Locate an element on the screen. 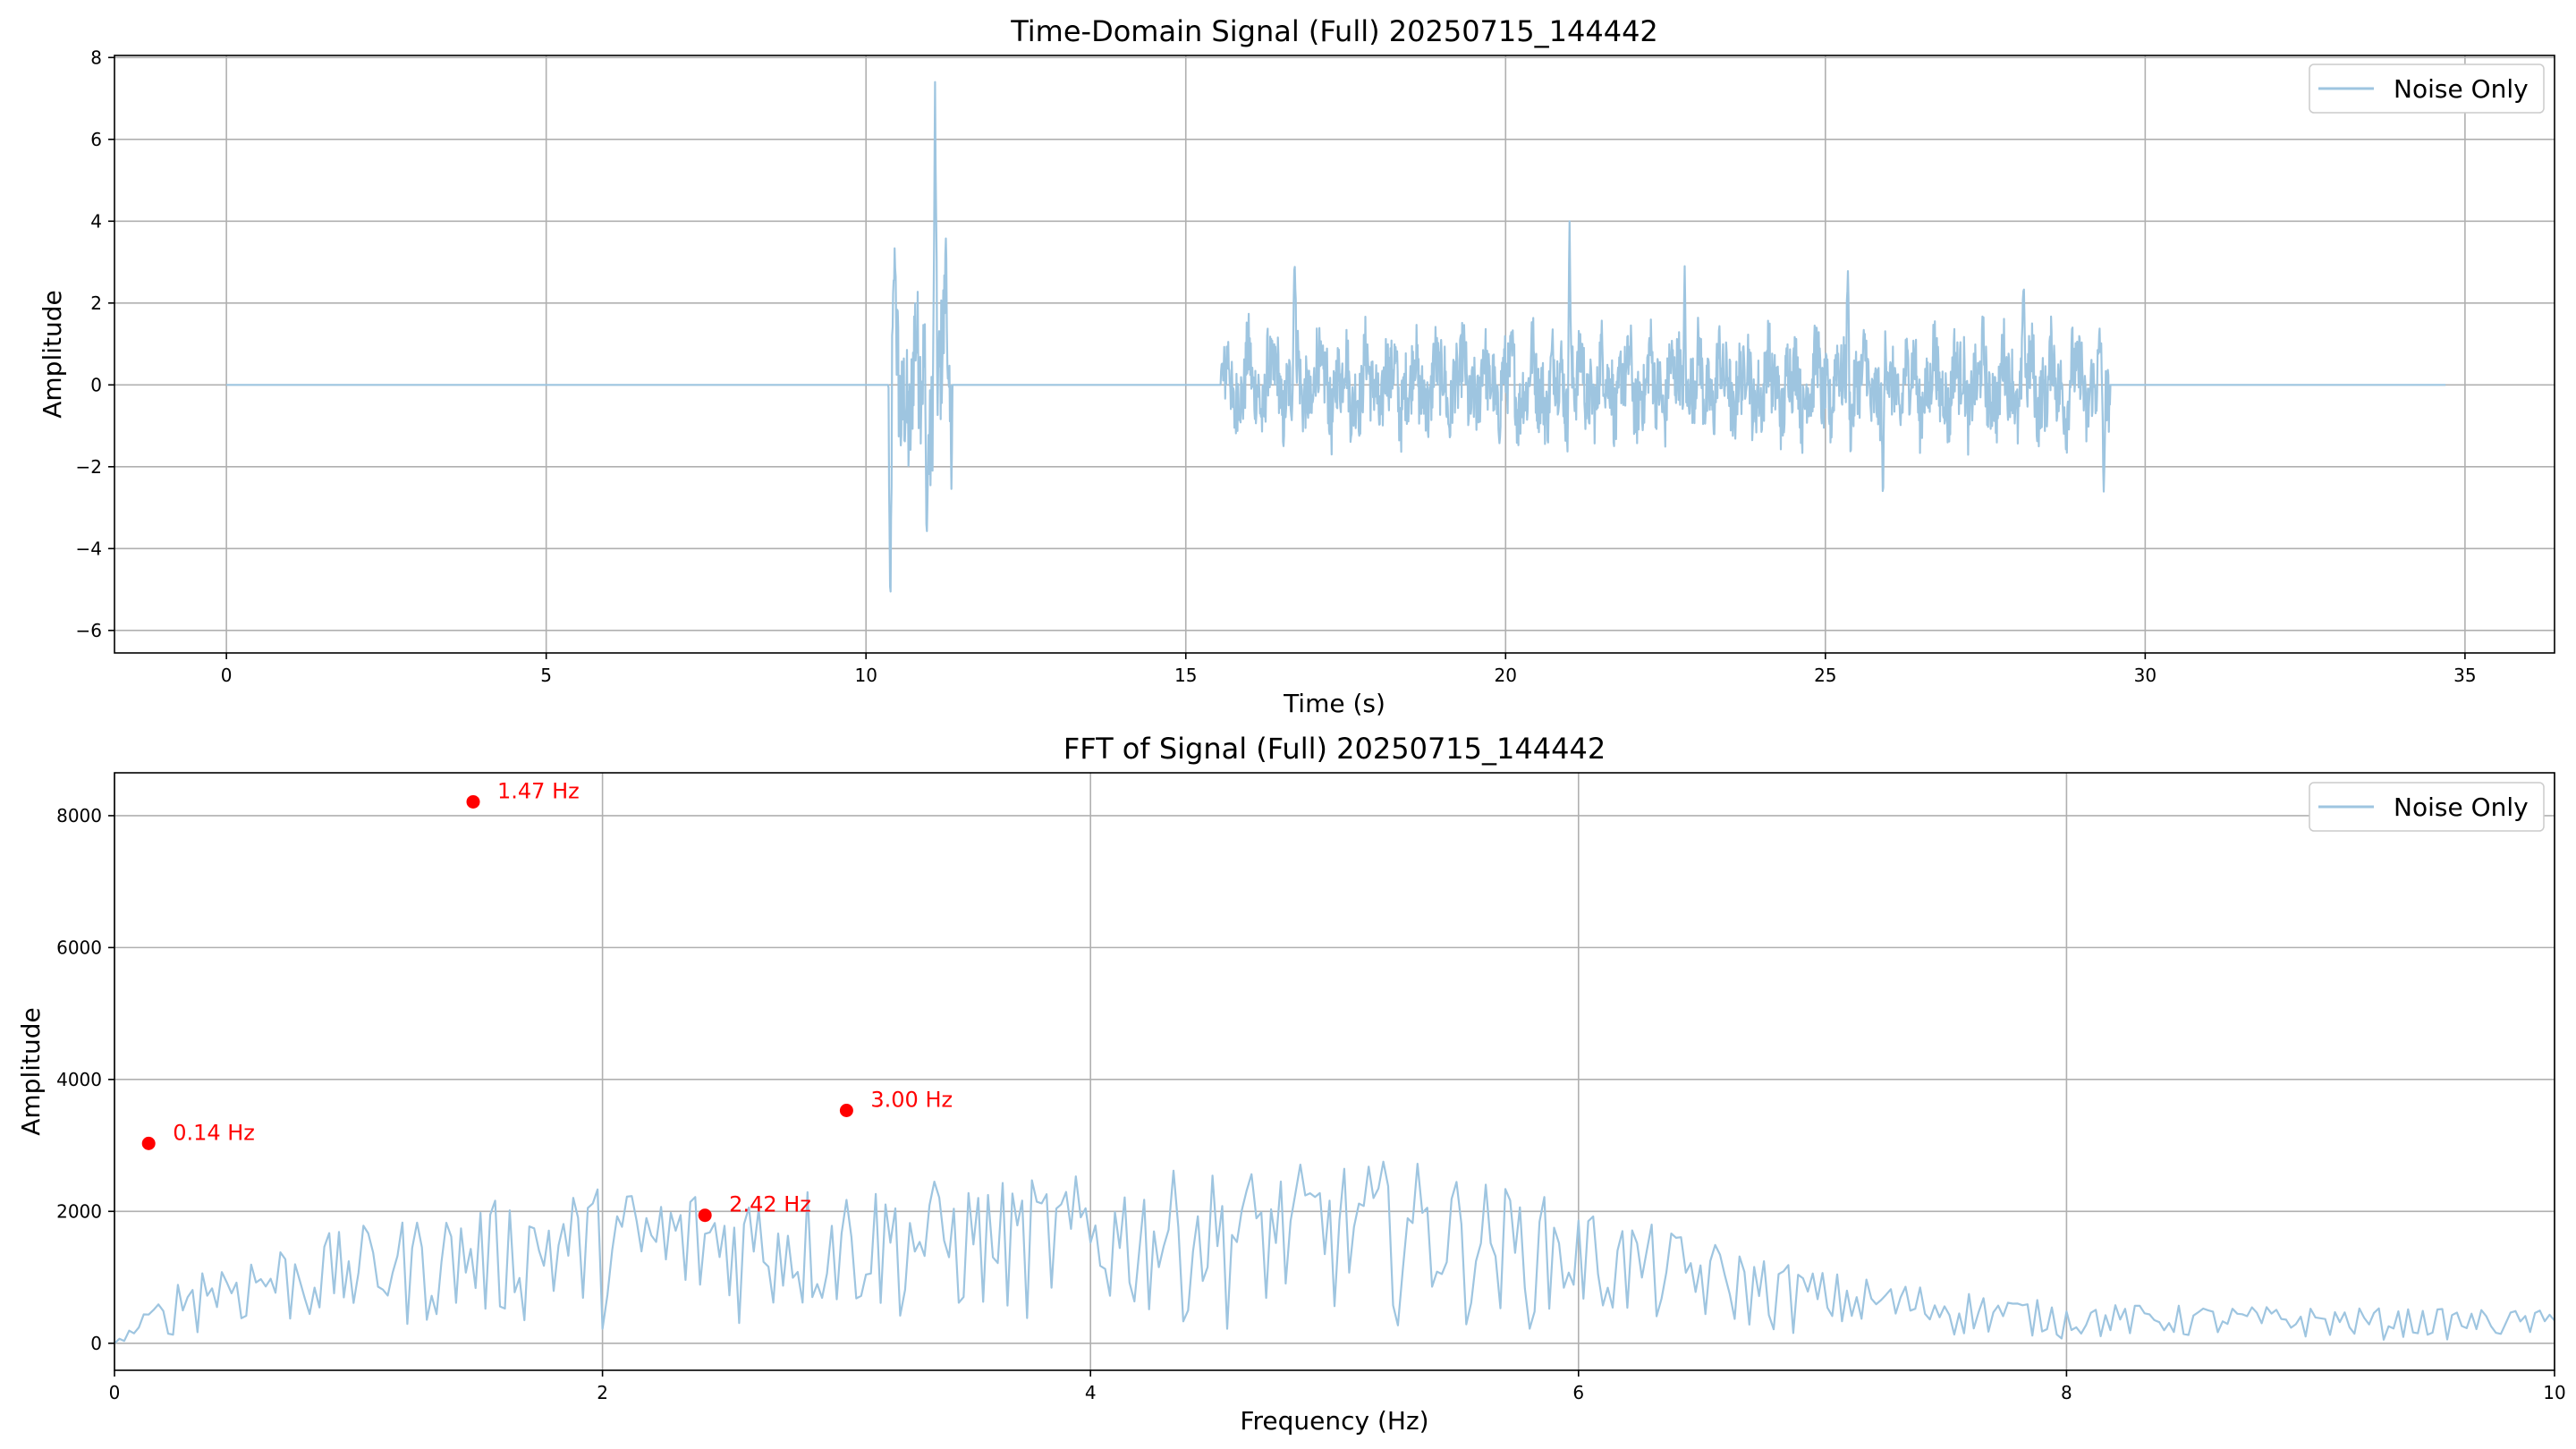 The height and width of the screenshot is (1449, 2576). x-tick-label: 15 is located at coordinates (1185, 675).